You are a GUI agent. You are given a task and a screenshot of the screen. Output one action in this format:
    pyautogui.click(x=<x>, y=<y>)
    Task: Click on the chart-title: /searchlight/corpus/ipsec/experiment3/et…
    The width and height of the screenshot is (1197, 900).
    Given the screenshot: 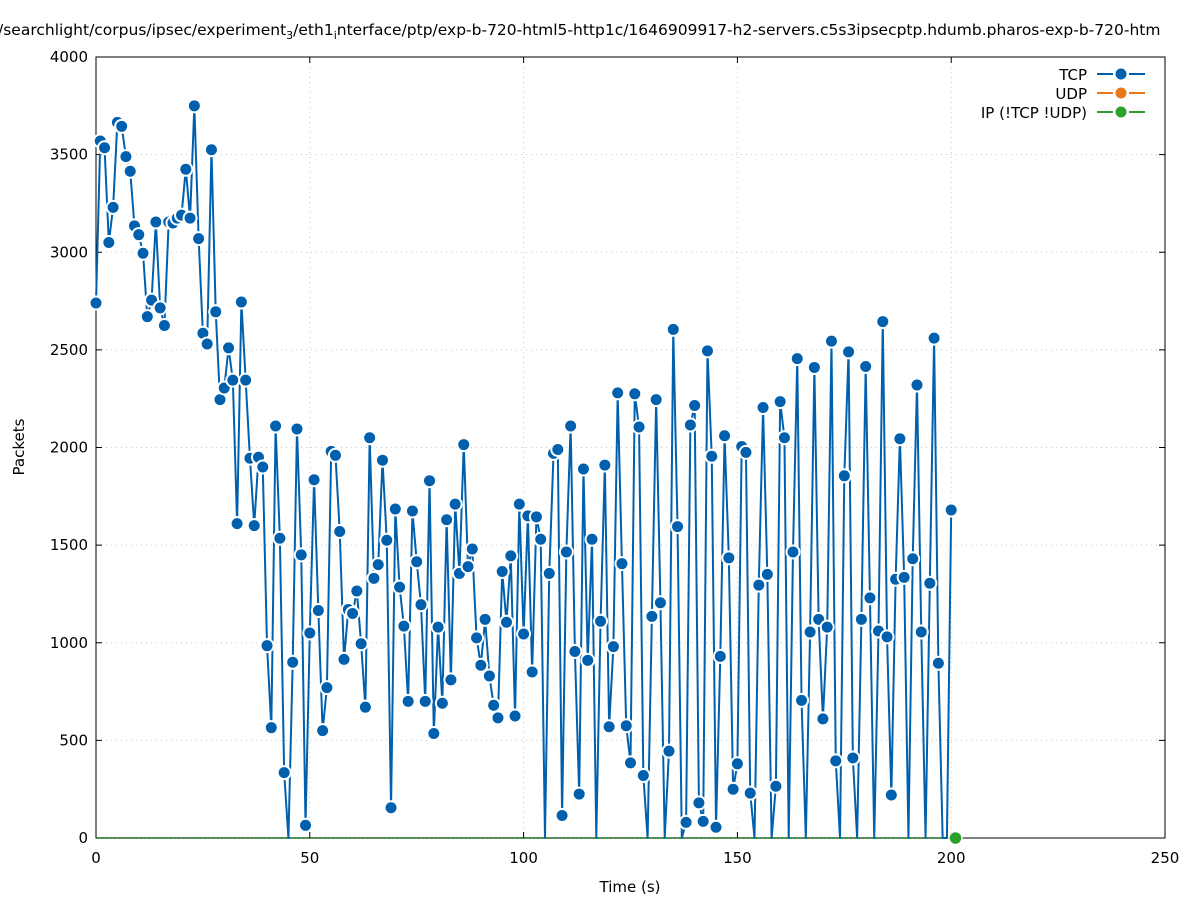 What is the action you would take?
    pyautogui.click(x=580, y=31)
    